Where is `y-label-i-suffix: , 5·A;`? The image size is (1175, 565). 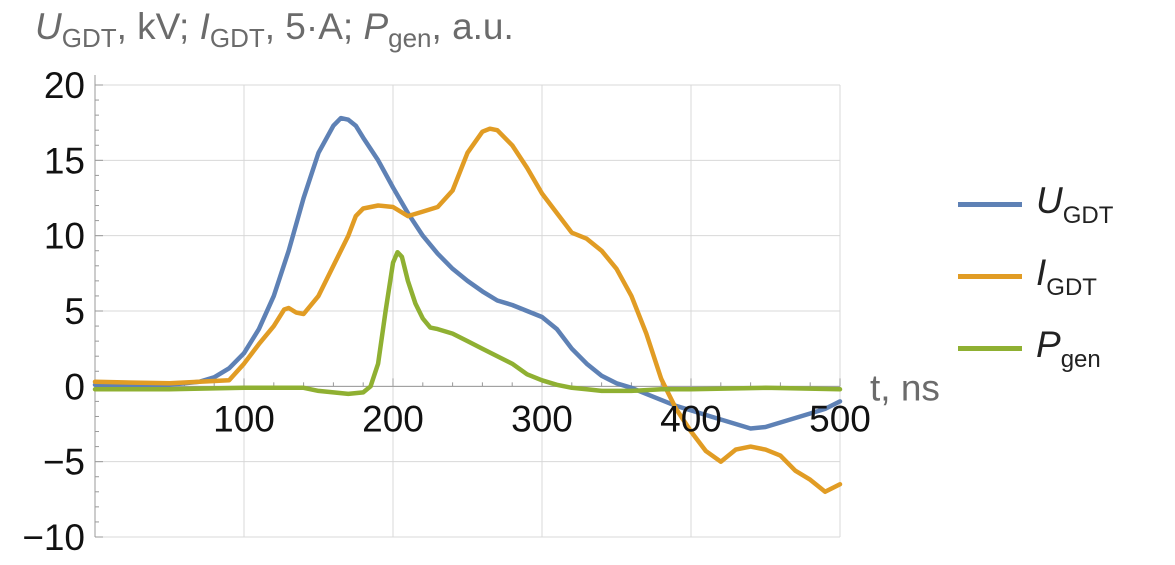
y-label-i-suffix: , 5·A; is located at coordinates (314, 26).